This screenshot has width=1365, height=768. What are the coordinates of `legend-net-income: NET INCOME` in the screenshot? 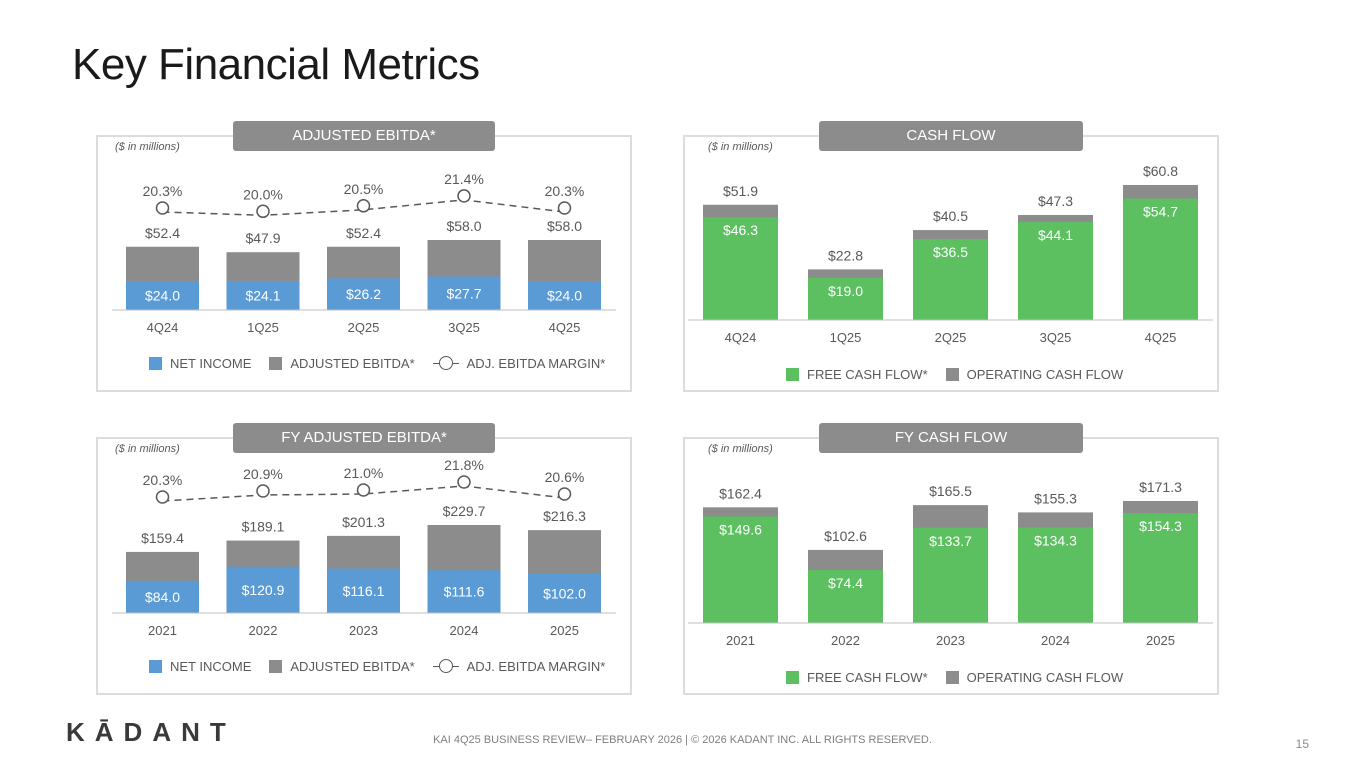 It's located at (211, 363).